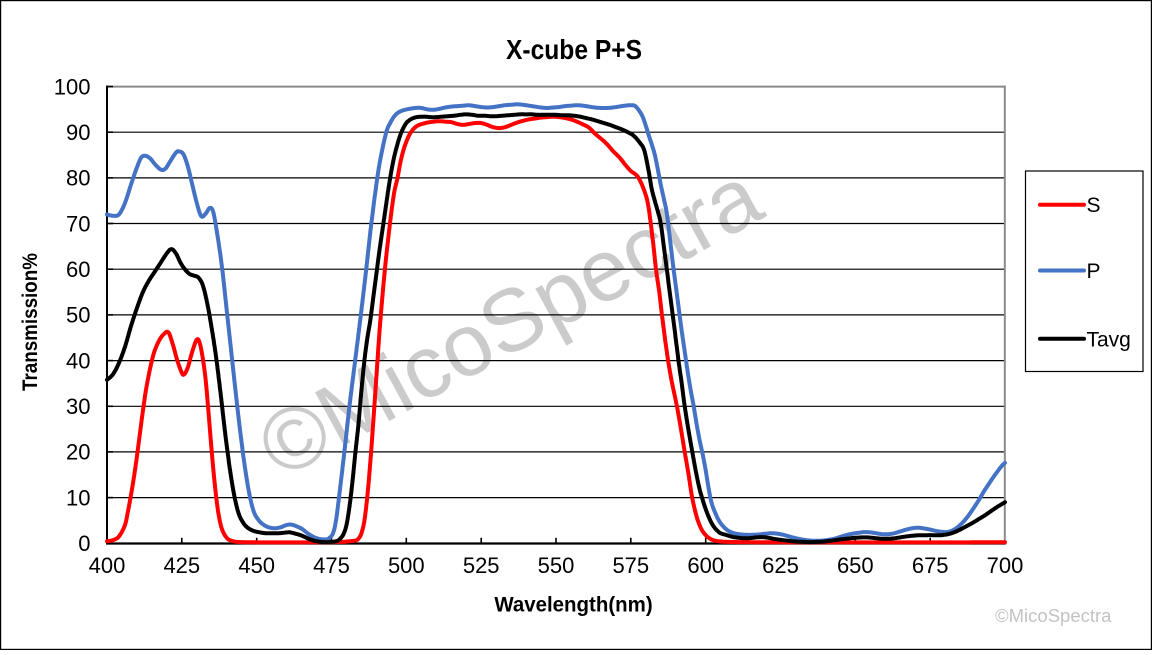 Image resolution: width=1152 pixels, height=655 pixels. Describe the element at coordinates (78, 132) in the screenshot. I see `svg-text: 90` at that location.